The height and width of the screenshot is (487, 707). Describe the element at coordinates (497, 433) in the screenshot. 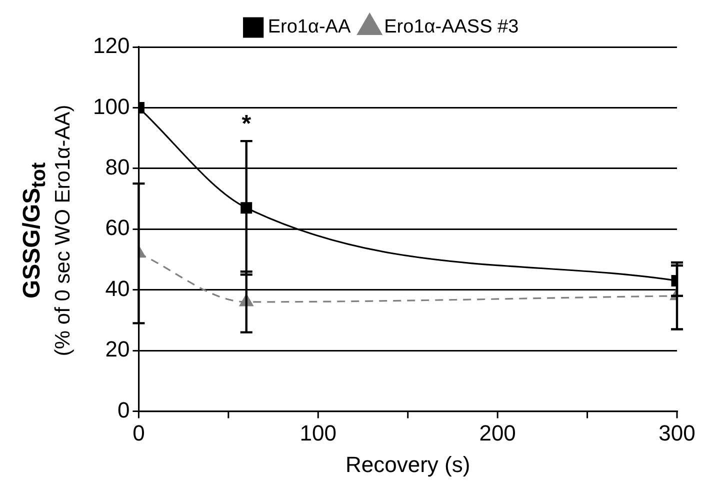

I see `x-tick-label: 200` at that location.